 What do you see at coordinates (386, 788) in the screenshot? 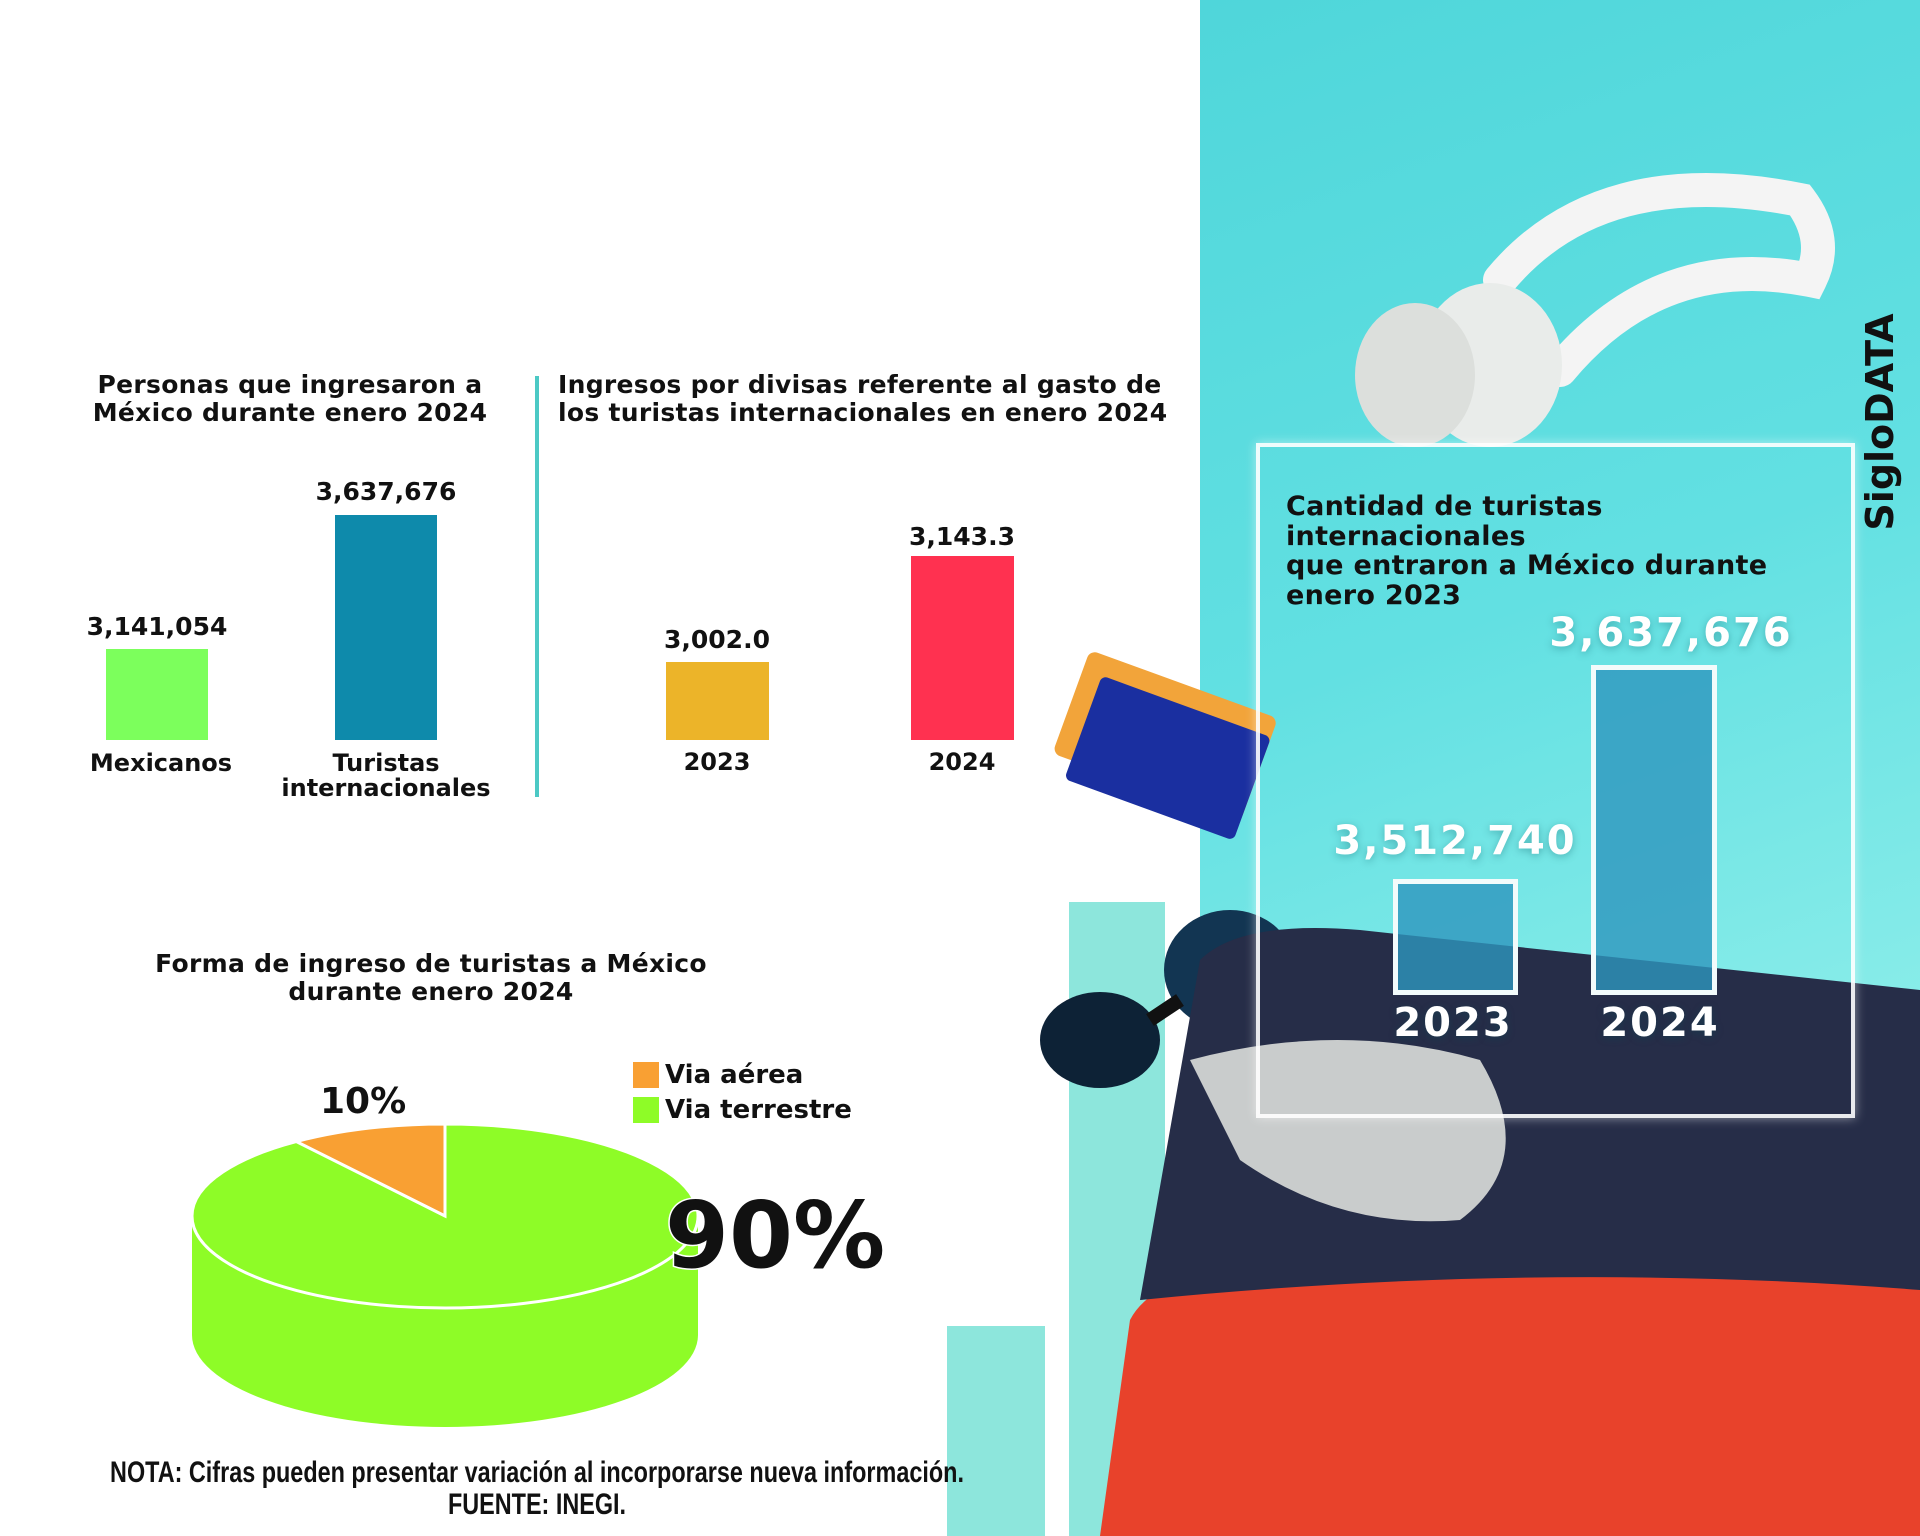
I see `category-label-line: internacionales` at bounding box center [386, 788].